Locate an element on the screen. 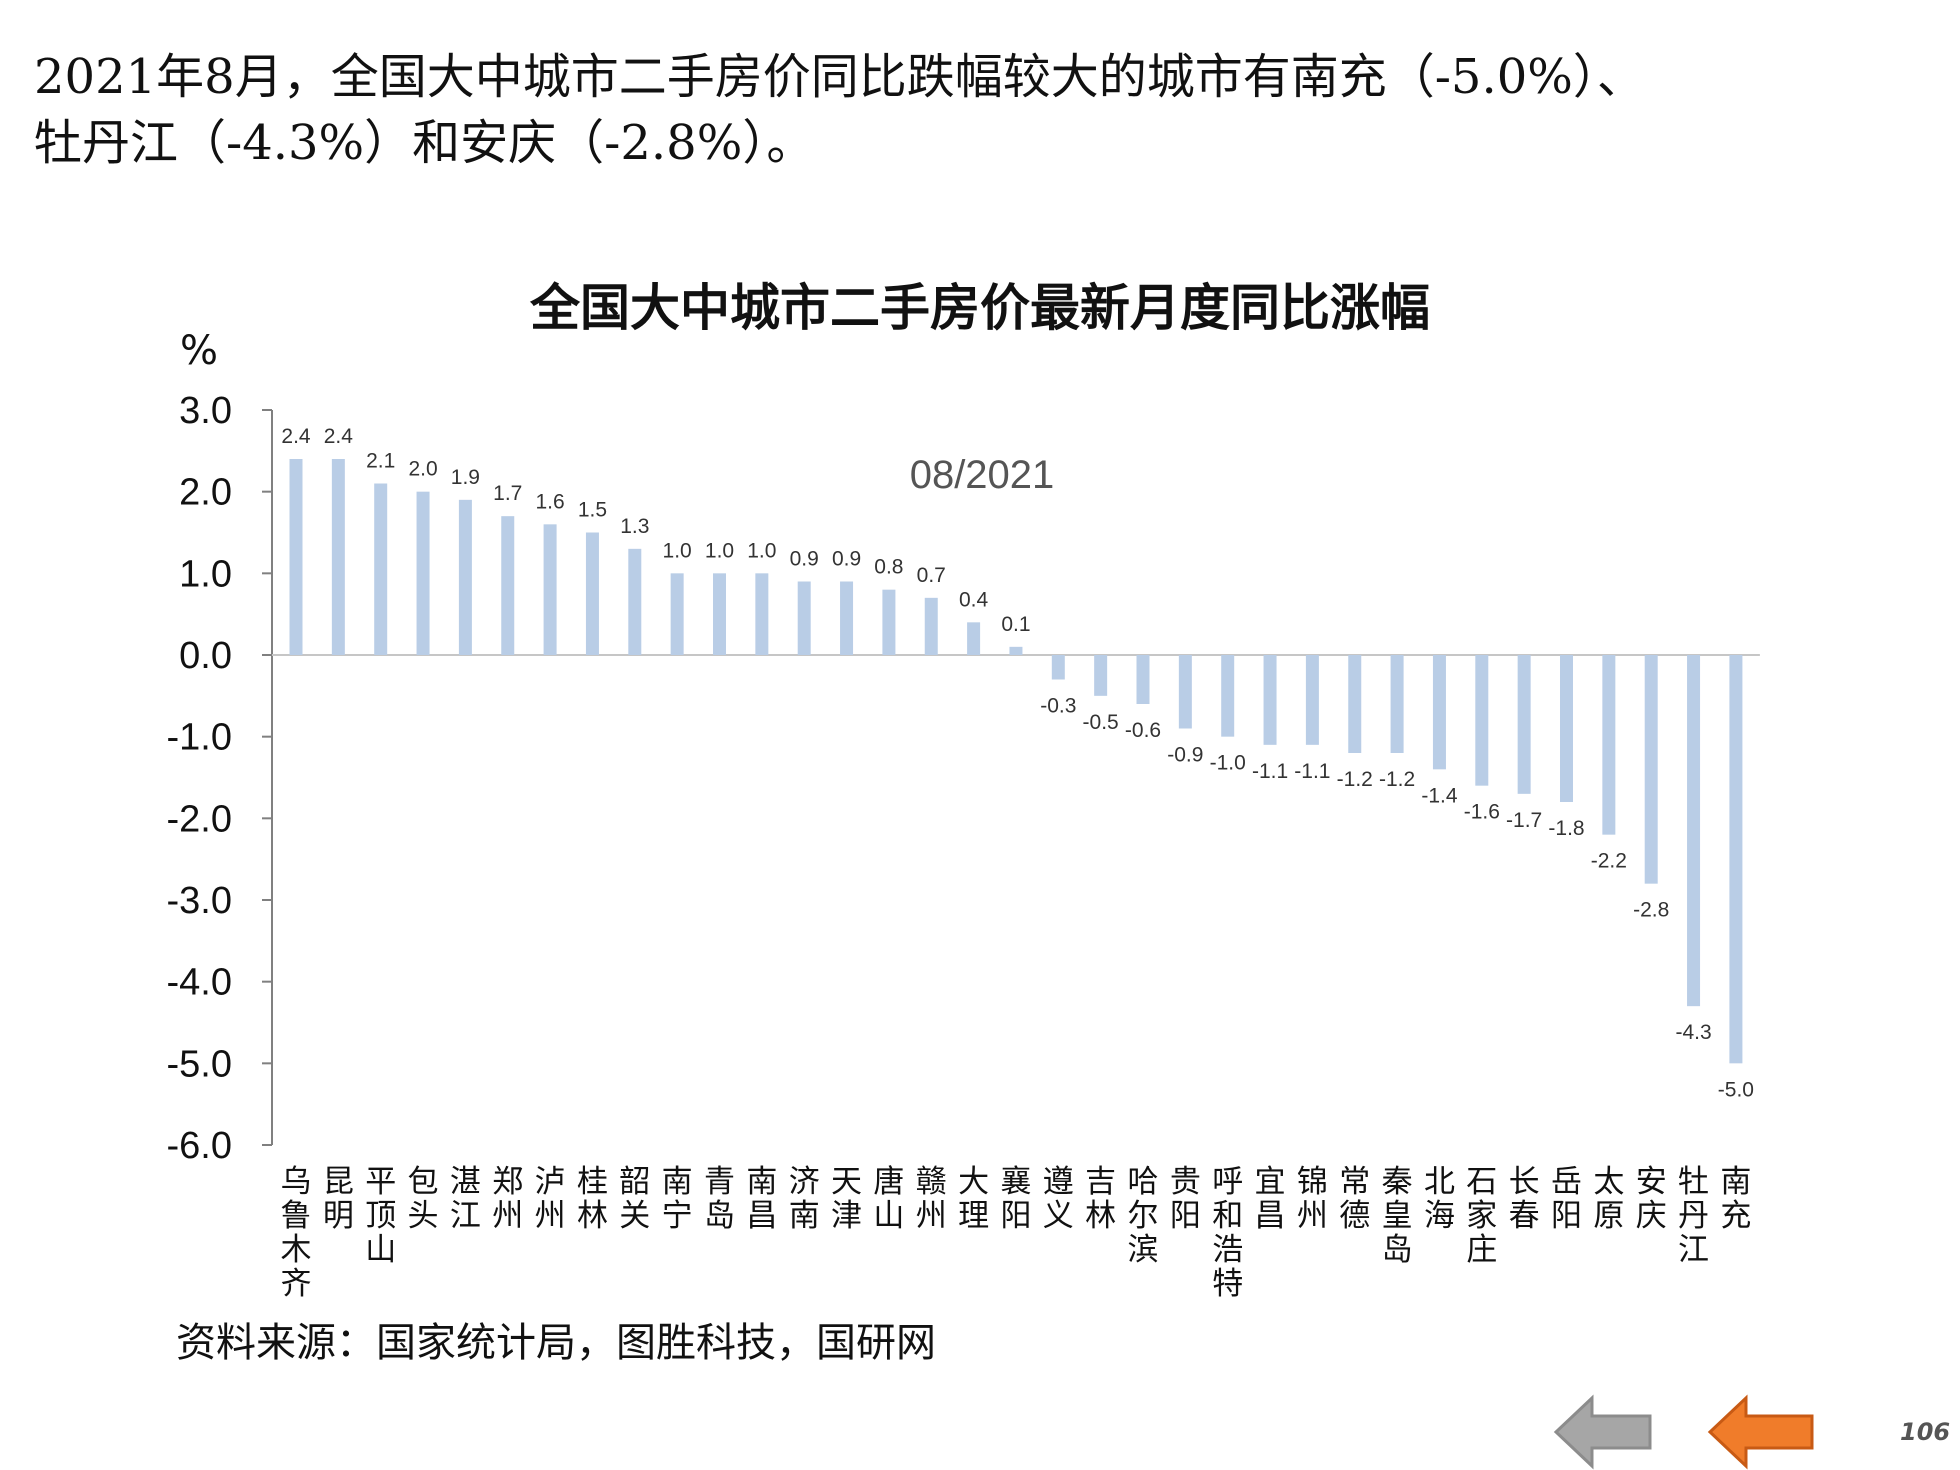  bar-value-label: 0.1 is located at coordinates (1015, 624).